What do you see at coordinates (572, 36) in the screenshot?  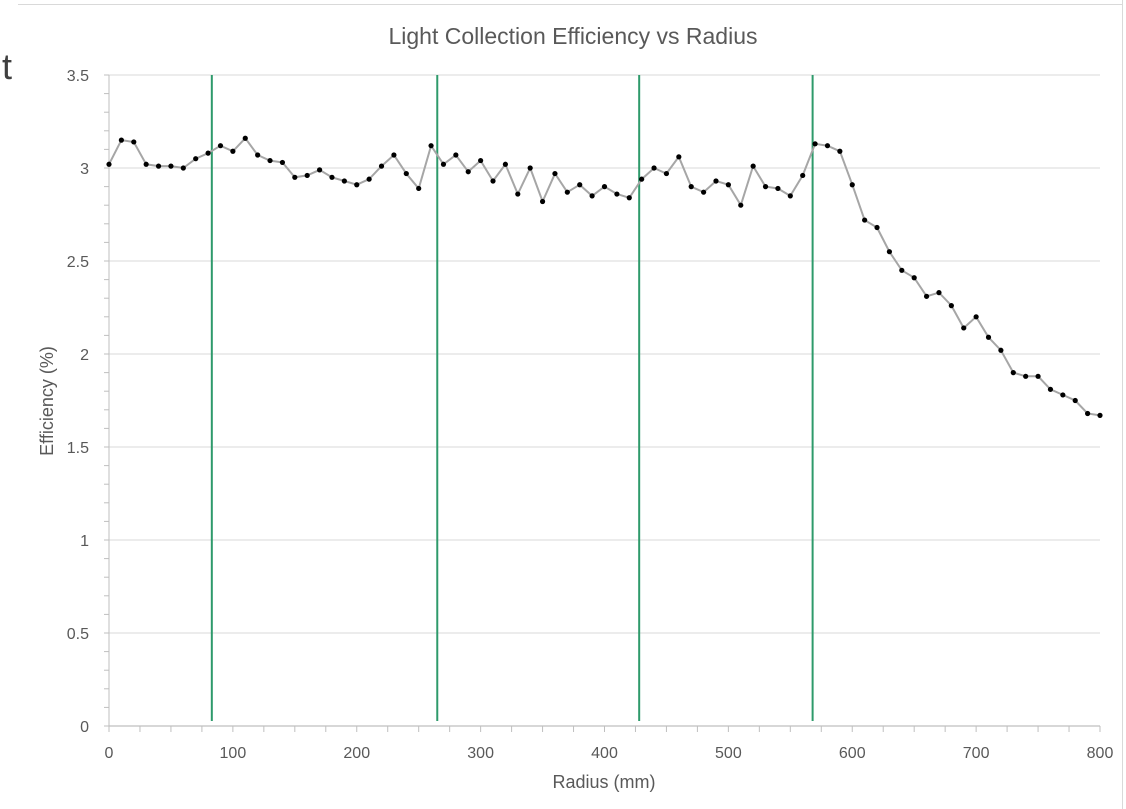 I see `chart-title: Light Collection Efficiency vs Radius` at bounding box center [572, 36].